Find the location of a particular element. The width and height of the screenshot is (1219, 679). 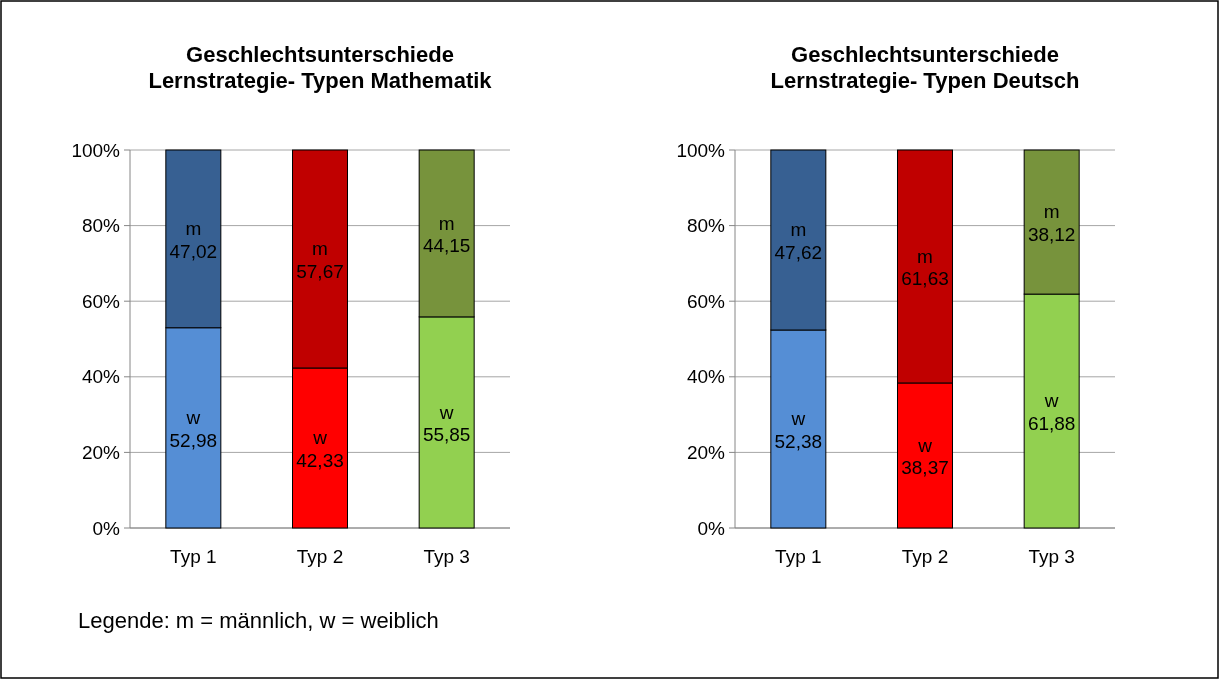

data-label: 61,63 is located at coordinates (925, 279).